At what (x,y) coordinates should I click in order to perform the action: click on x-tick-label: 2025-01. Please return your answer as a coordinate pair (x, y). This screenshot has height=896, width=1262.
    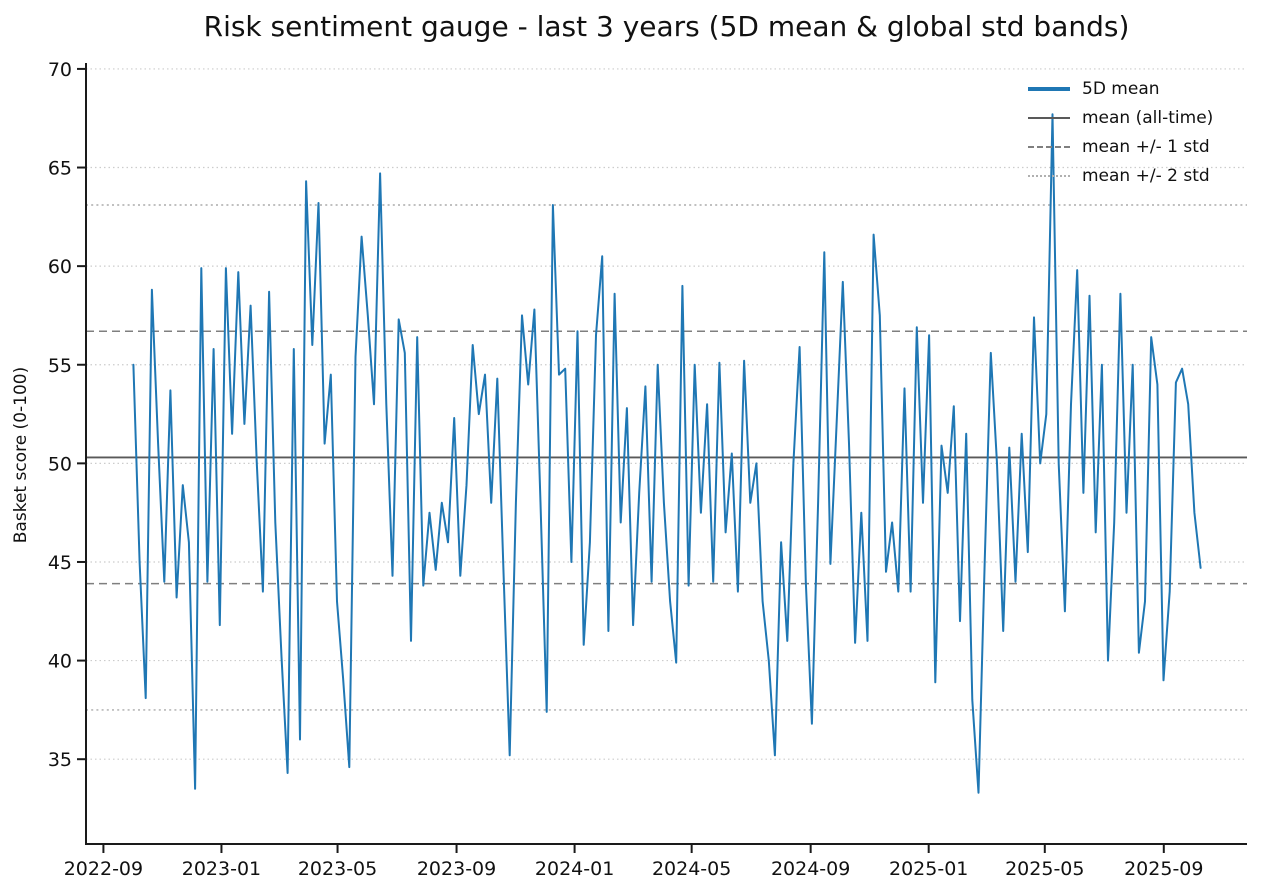
    Looking at the image, I should click on (928, 869).